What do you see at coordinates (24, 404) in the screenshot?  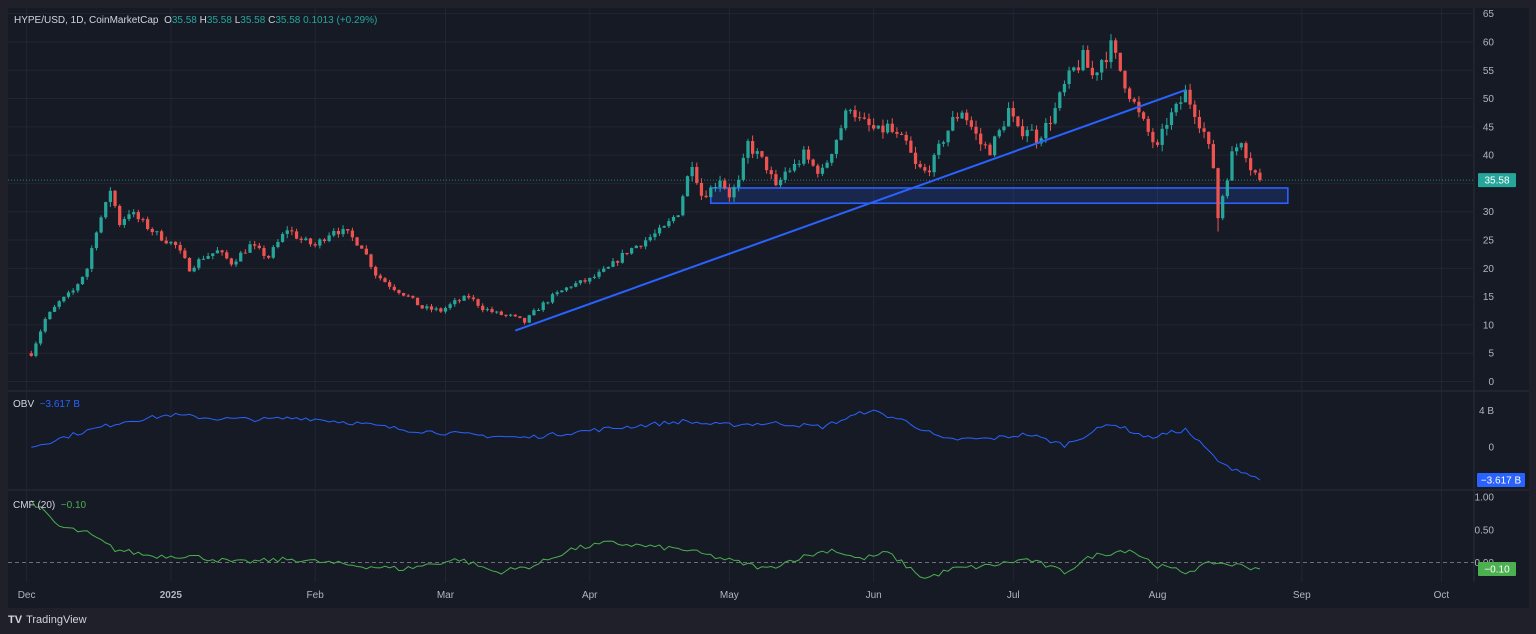 I see `obv-name: OBV` at bounding box center [24, 404].